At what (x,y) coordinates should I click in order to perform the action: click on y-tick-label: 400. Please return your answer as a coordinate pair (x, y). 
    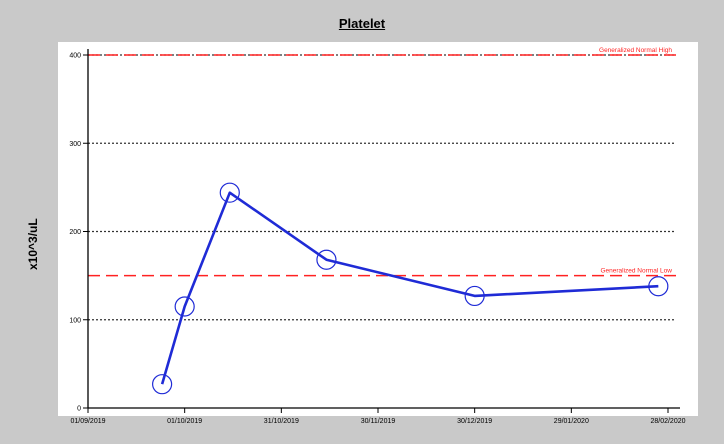
    Looking at the image, I should click on (75, 56).